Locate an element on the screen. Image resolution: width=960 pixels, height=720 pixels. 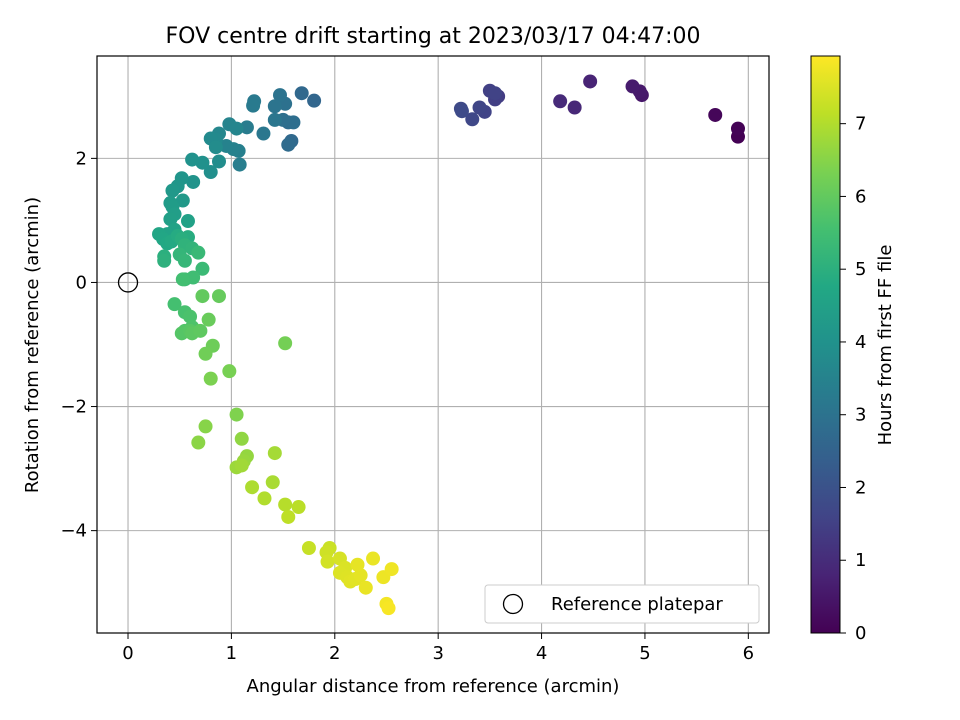
x-axis-label: Angular distance from reference (arcmin) is located at coordinates (433, 686).